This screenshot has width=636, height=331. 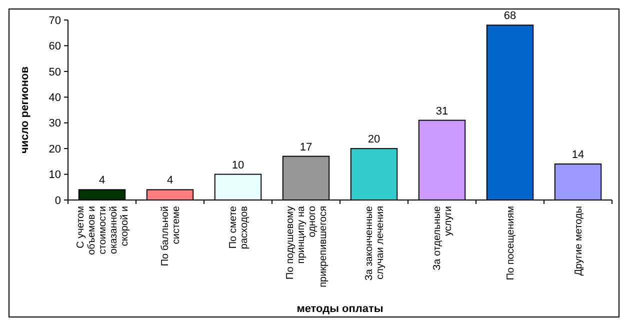 I want to click on data-label: 14, so click(x=578, y=155).